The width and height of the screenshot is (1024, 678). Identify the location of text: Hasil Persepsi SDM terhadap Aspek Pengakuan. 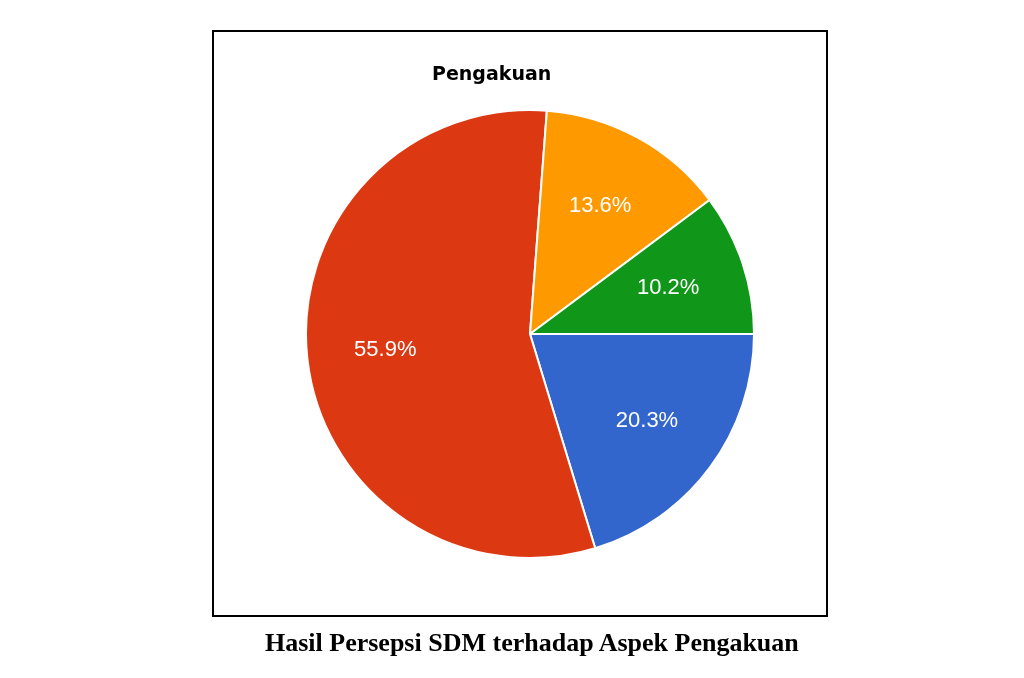
(532, 643).